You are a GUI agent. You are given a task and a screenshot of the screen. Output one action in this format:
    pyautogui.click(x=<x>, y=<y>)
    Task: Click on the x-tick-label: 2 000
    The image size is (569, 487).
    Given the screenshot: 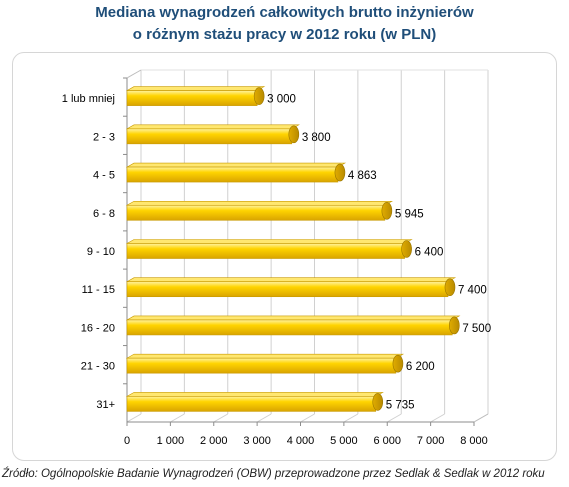 What is the action you would take?
    pyautogui.click(x=214, y=441)
    